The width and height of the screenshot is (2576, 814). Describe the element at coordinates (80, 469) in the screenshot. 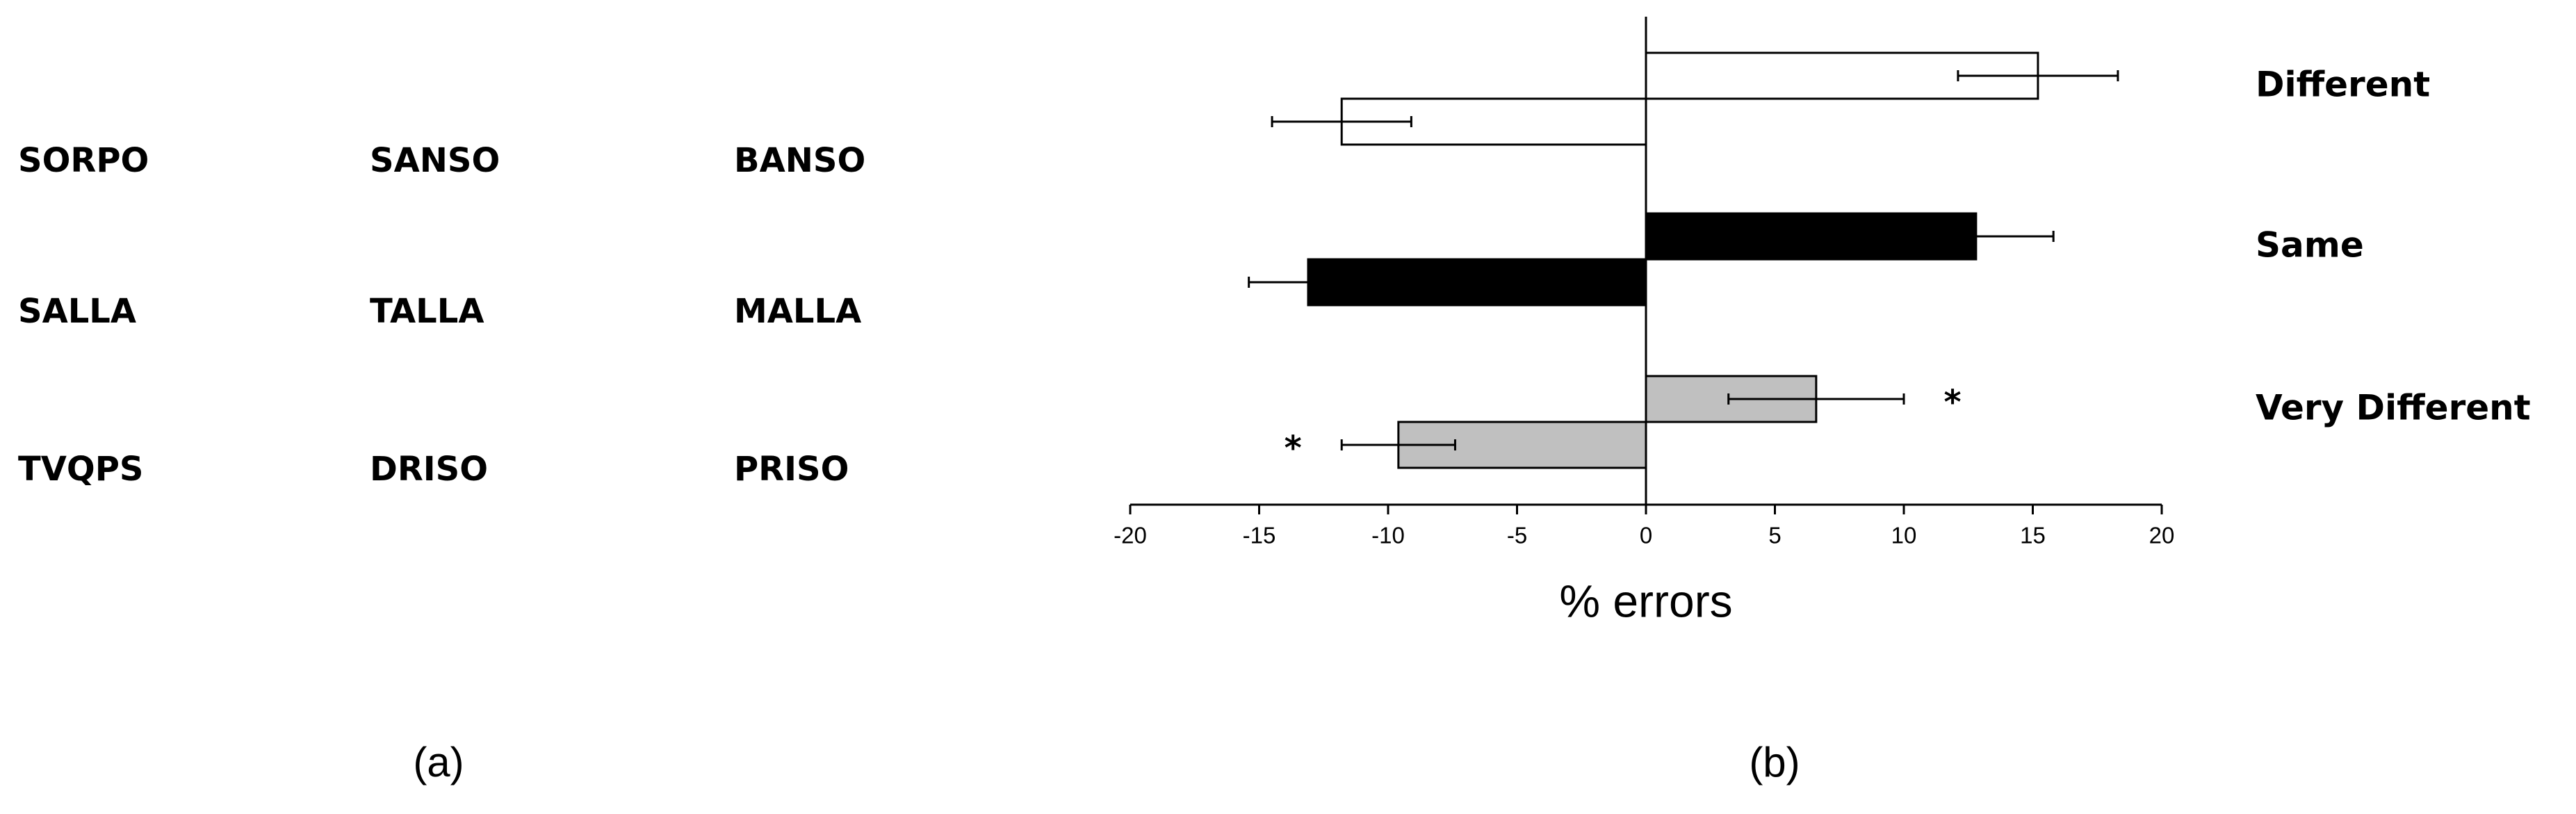

I see `word: TVQPS` at that location.